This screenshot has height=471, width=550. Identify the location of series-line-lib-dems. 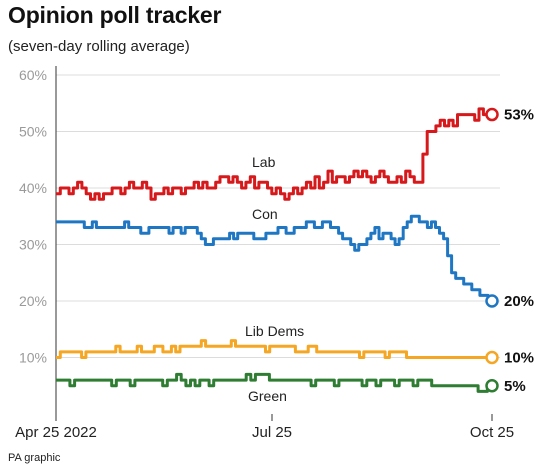
(274, 349).